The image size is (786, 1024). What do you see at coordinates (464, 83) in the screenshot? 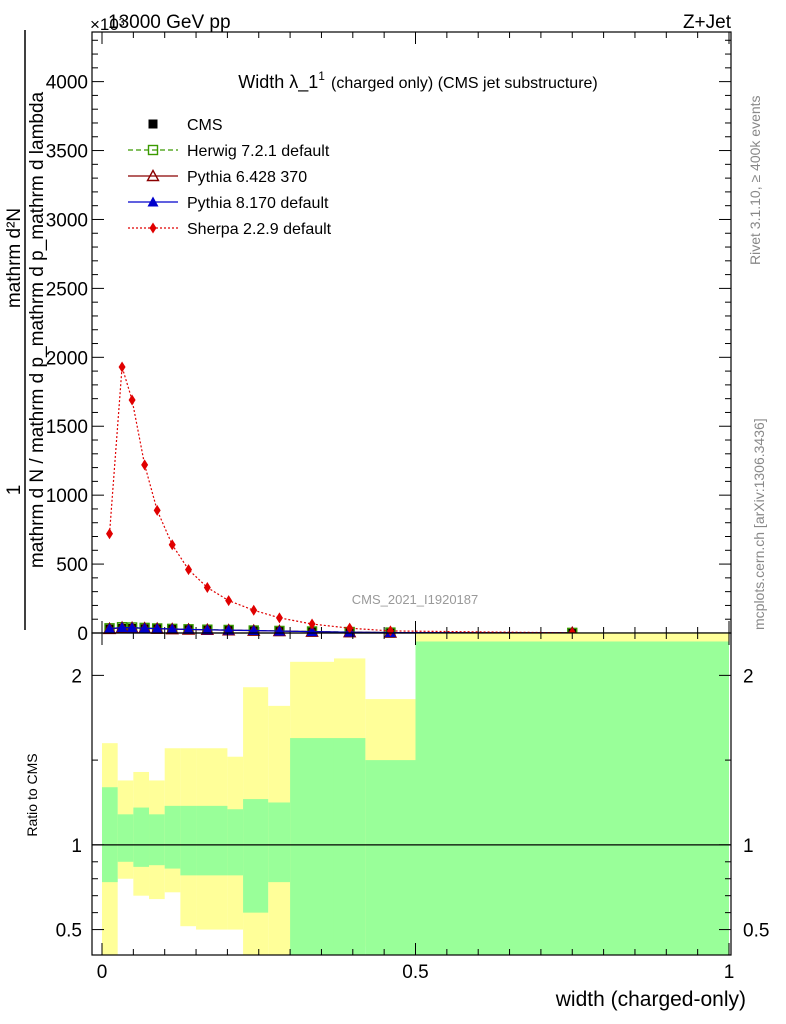
I see `title-suffix: (charged only) (CMS jet substructure)` at bounding box center [464, 83].